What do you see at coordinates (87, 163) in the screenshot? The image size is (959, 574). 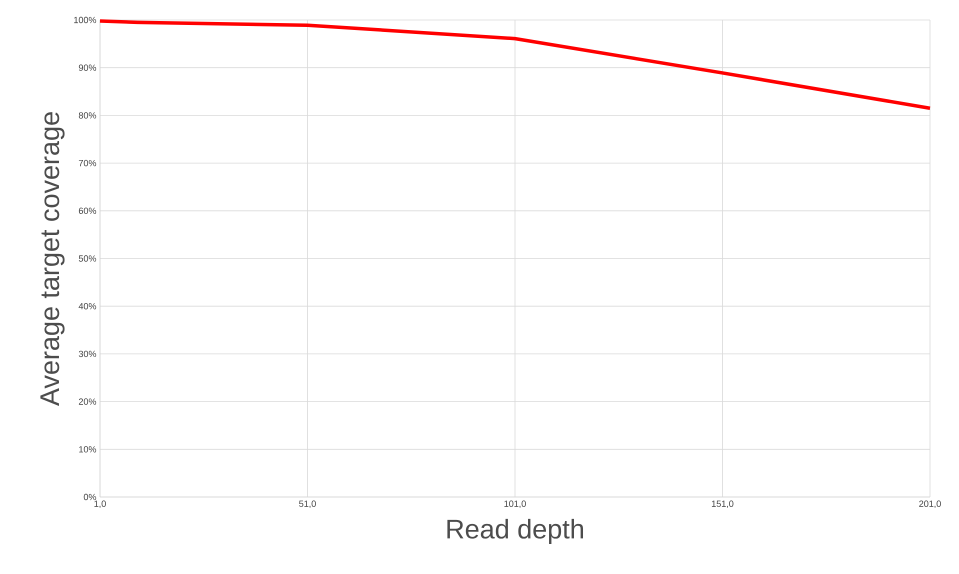 I see `y-tick-label: 70%` at bounding box center [87, 163].